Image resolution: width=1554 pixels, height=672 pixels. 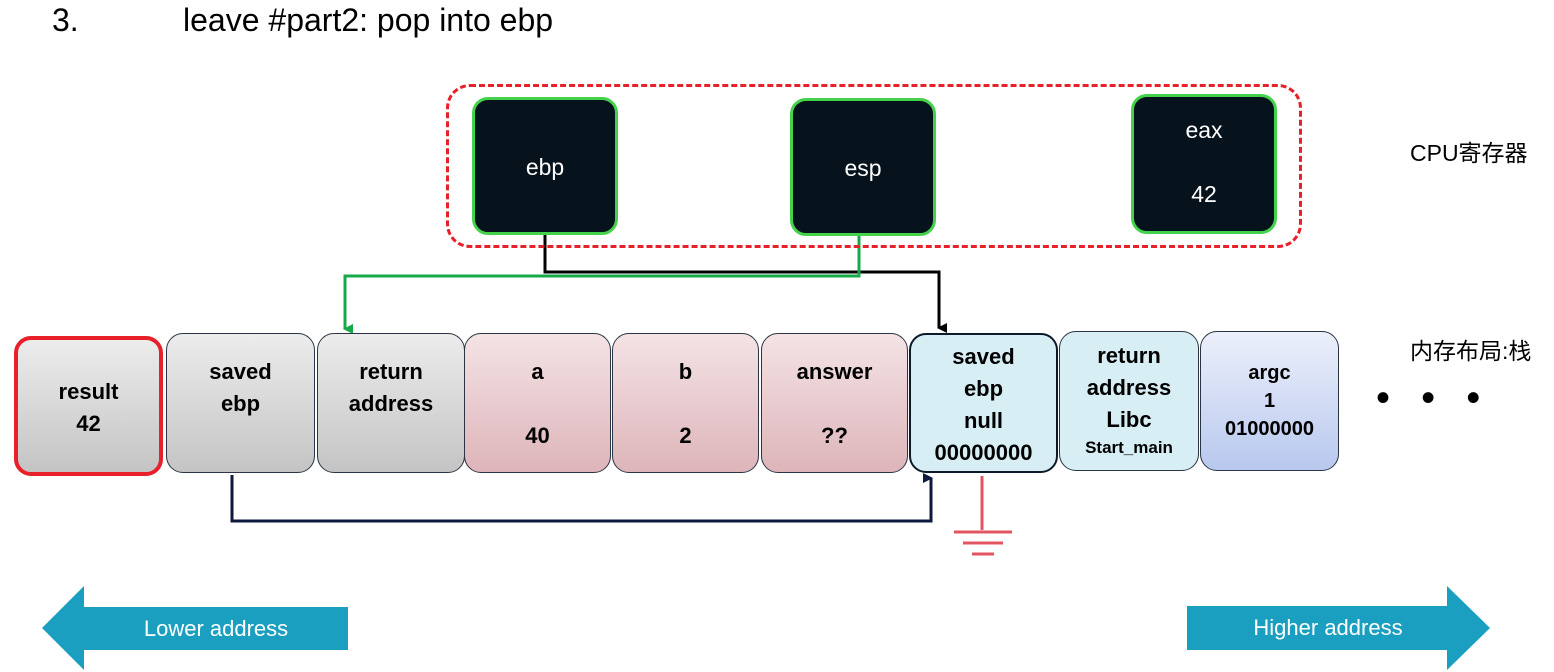 What do you see at coordinates (581, 498) in the screenshot?
I see `saved-ebp-link-line` at bounding box center [581, 498].